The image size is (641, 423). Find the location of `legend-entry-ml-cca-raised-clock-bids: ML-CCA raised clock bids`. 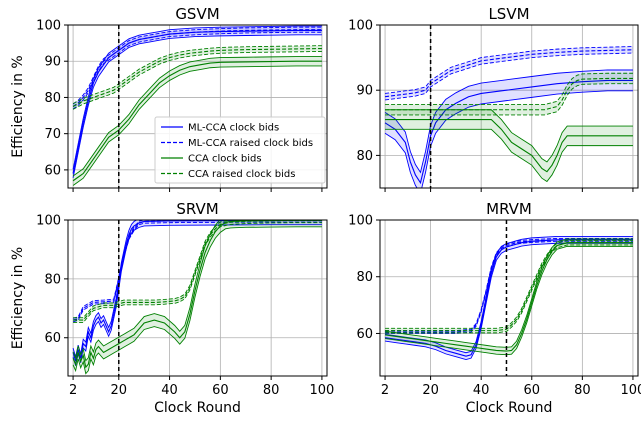

legend-entry-ml-cca-raised-clock-bids: ML-CCA raised clock bids is located at coordinates (237, 143).